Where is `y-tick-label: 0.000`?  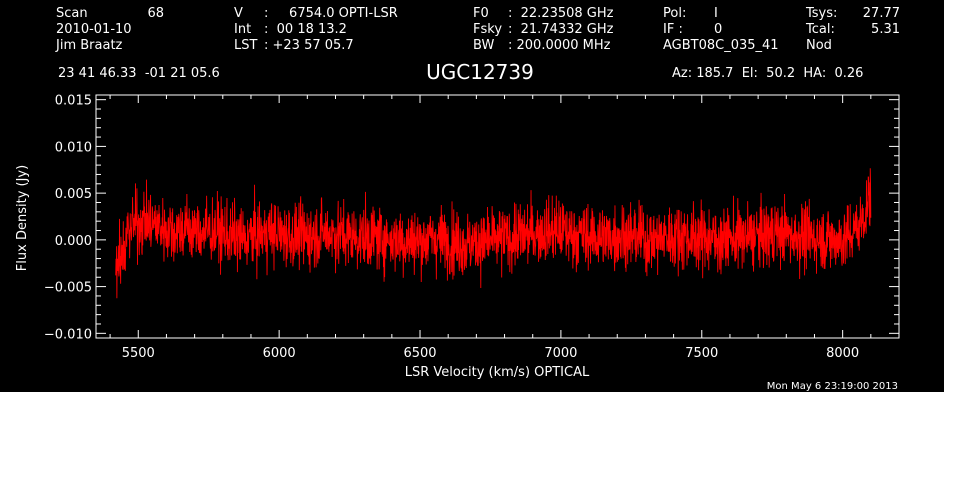
y-tick-label: 0.000 is located at coordinates (73, 241).